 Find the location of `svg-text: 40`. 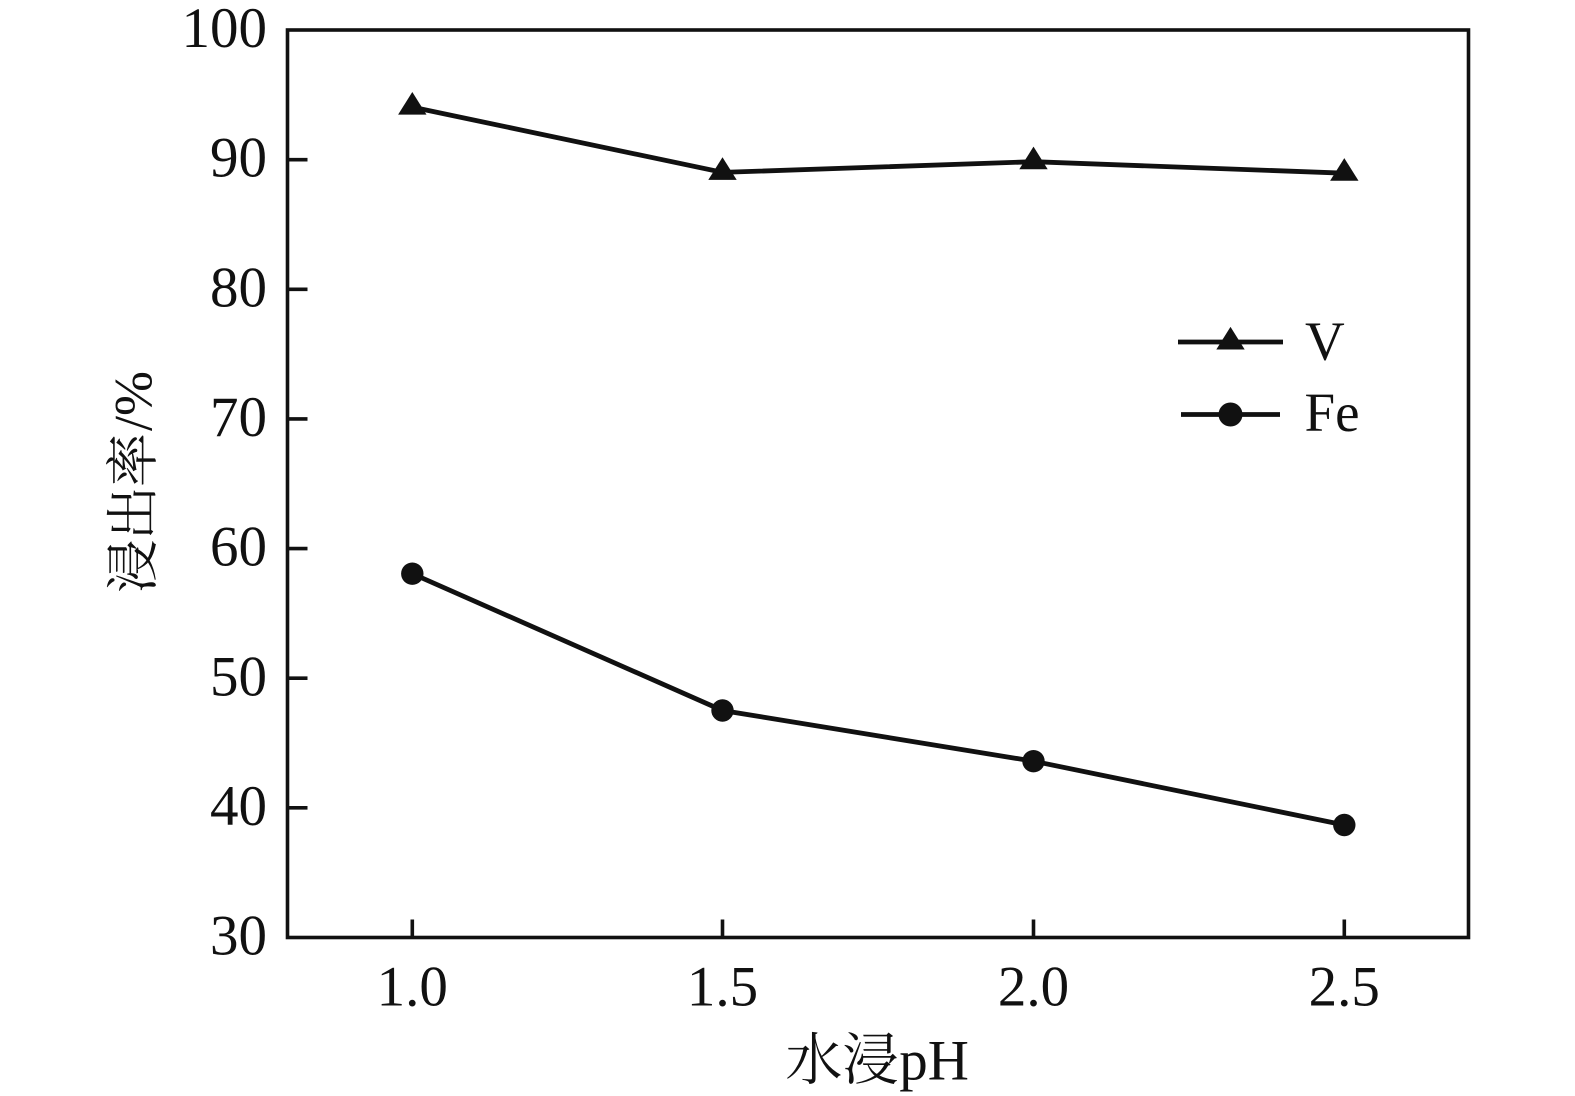

svg-text: 40 is located at coordinates (238, 806).